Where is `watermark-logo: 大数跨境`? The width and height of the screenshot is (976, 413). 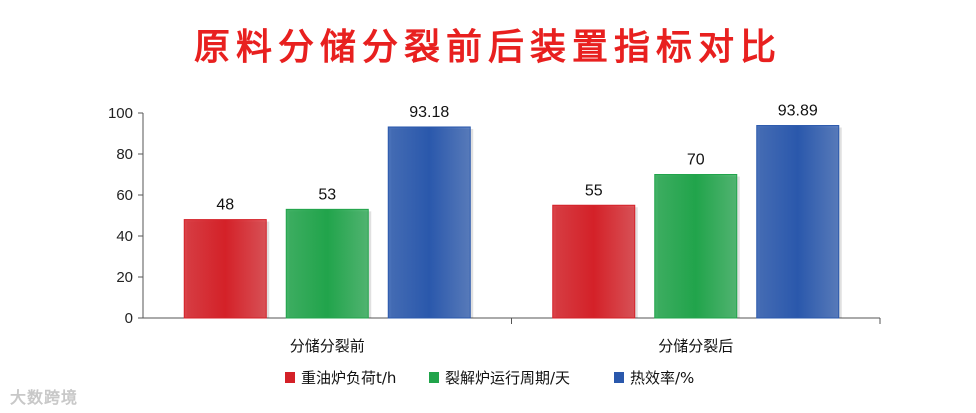
watermark-logo: 大数跨境 is located at coordinates (44, 396).